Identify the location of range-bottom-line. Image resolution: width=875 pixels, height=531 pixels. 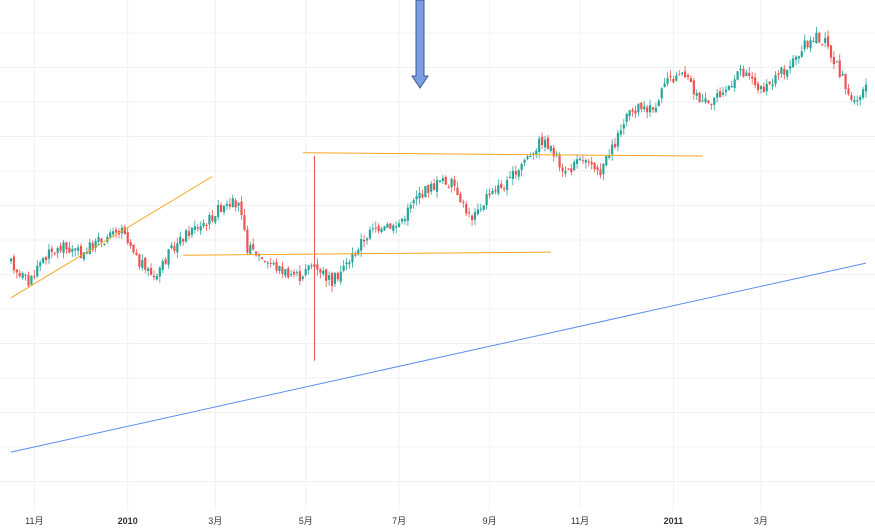
(367, 253).